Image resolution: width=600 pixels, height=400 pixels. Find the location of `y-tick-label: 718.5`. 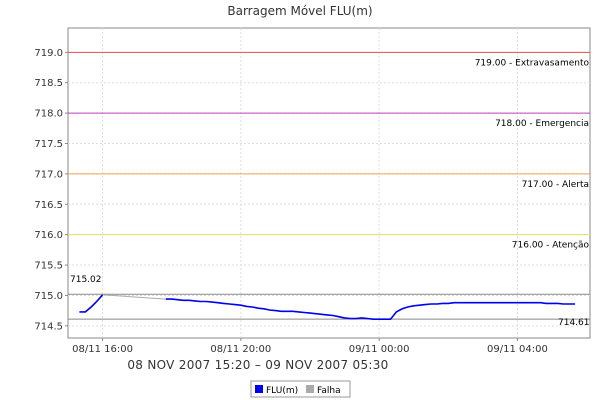

y-tick-label: 718.5 is located at coordinates (48, 83).